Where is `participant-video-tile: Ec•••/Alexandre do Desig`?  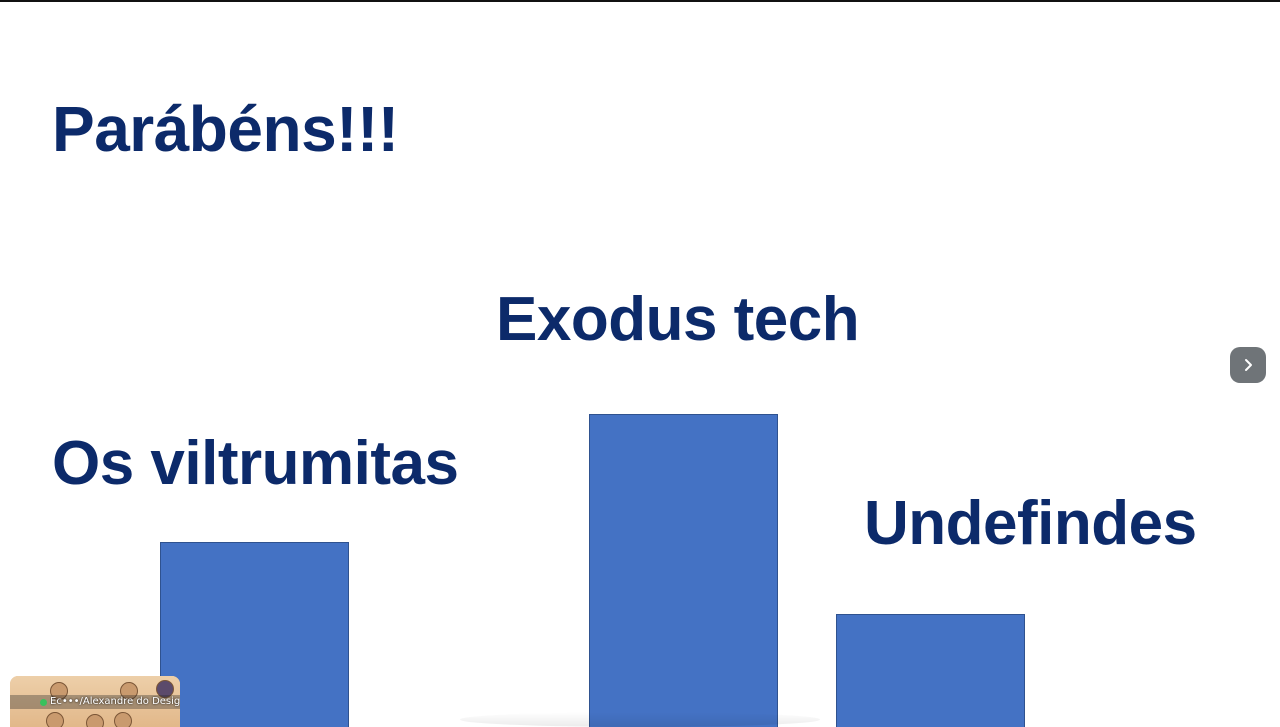
participant-video-tile: Ec•••/Alexandre do Desig is located at coordinates (95, 701).